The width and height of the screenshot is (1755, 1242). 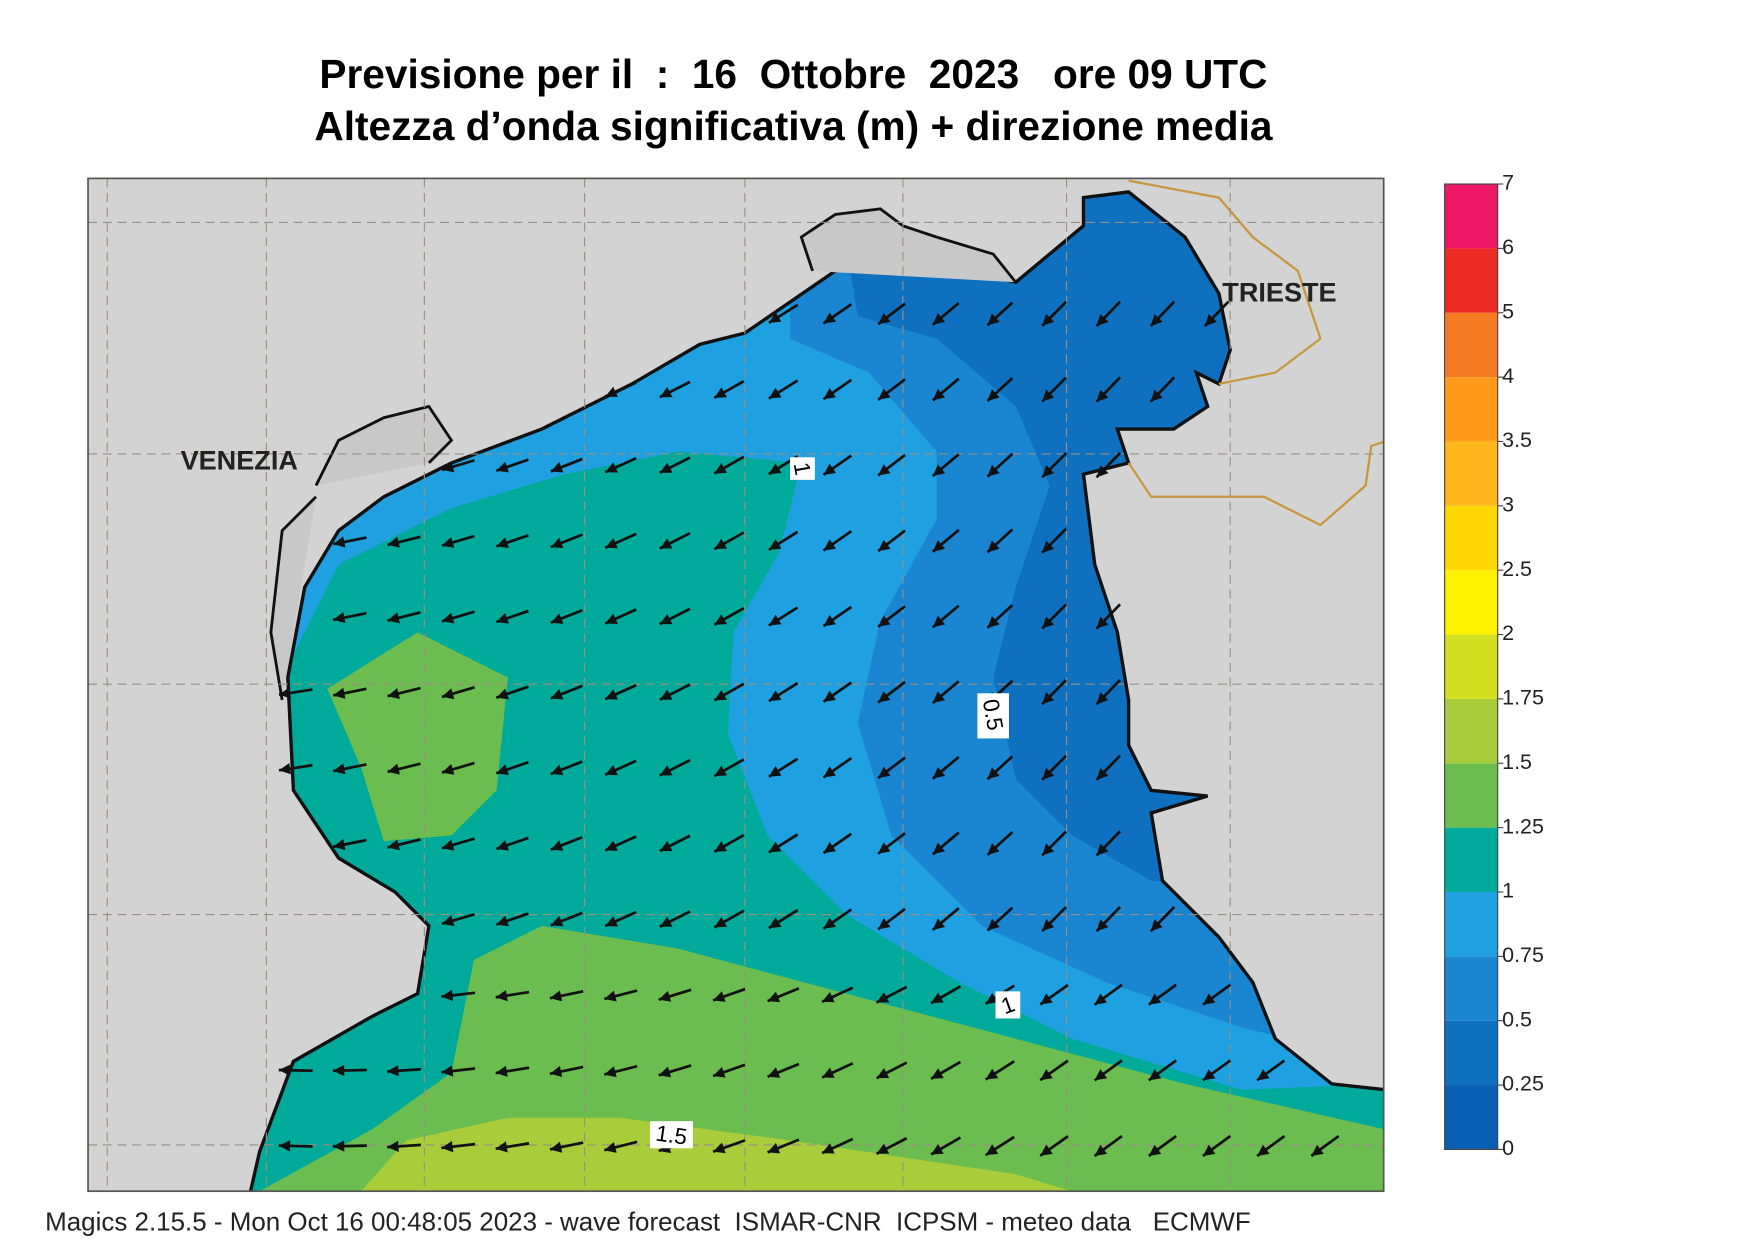 What do you see at coordinates (1508, 183) in the screenshot?
I see `colorbar-tick-label: 7` at bounding box center [1508, 183].